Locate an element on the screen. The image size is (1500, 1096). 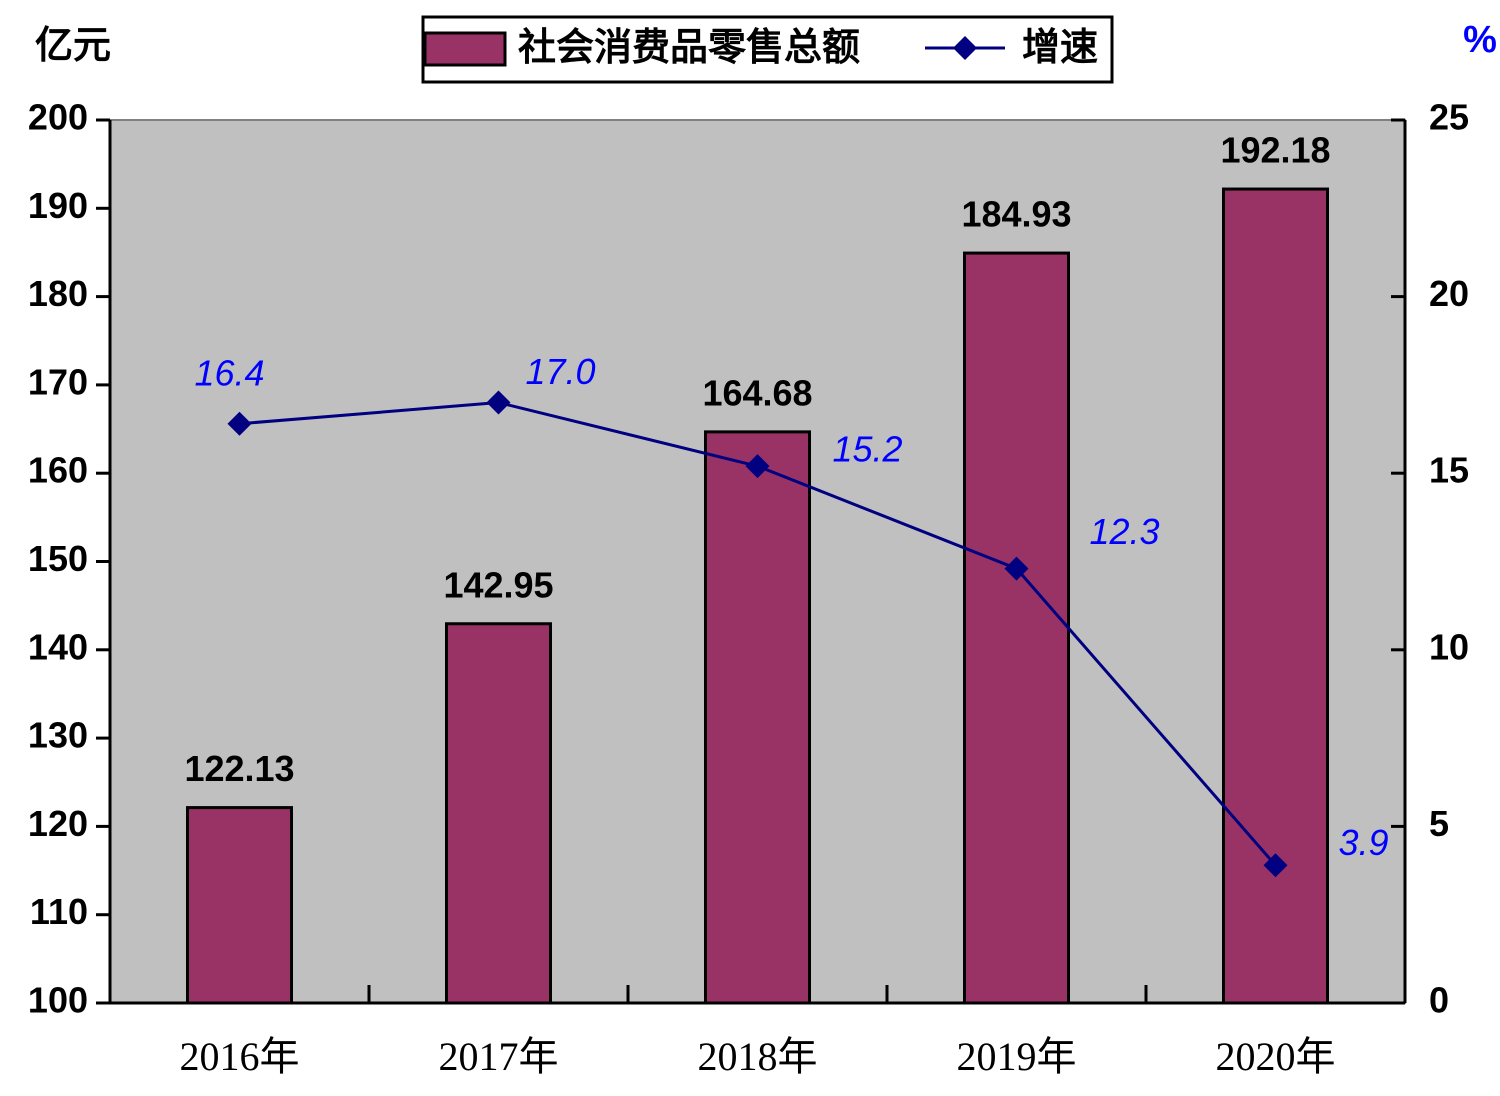
x-tick-label: 2016年 is located at coordinates (240, 1056).